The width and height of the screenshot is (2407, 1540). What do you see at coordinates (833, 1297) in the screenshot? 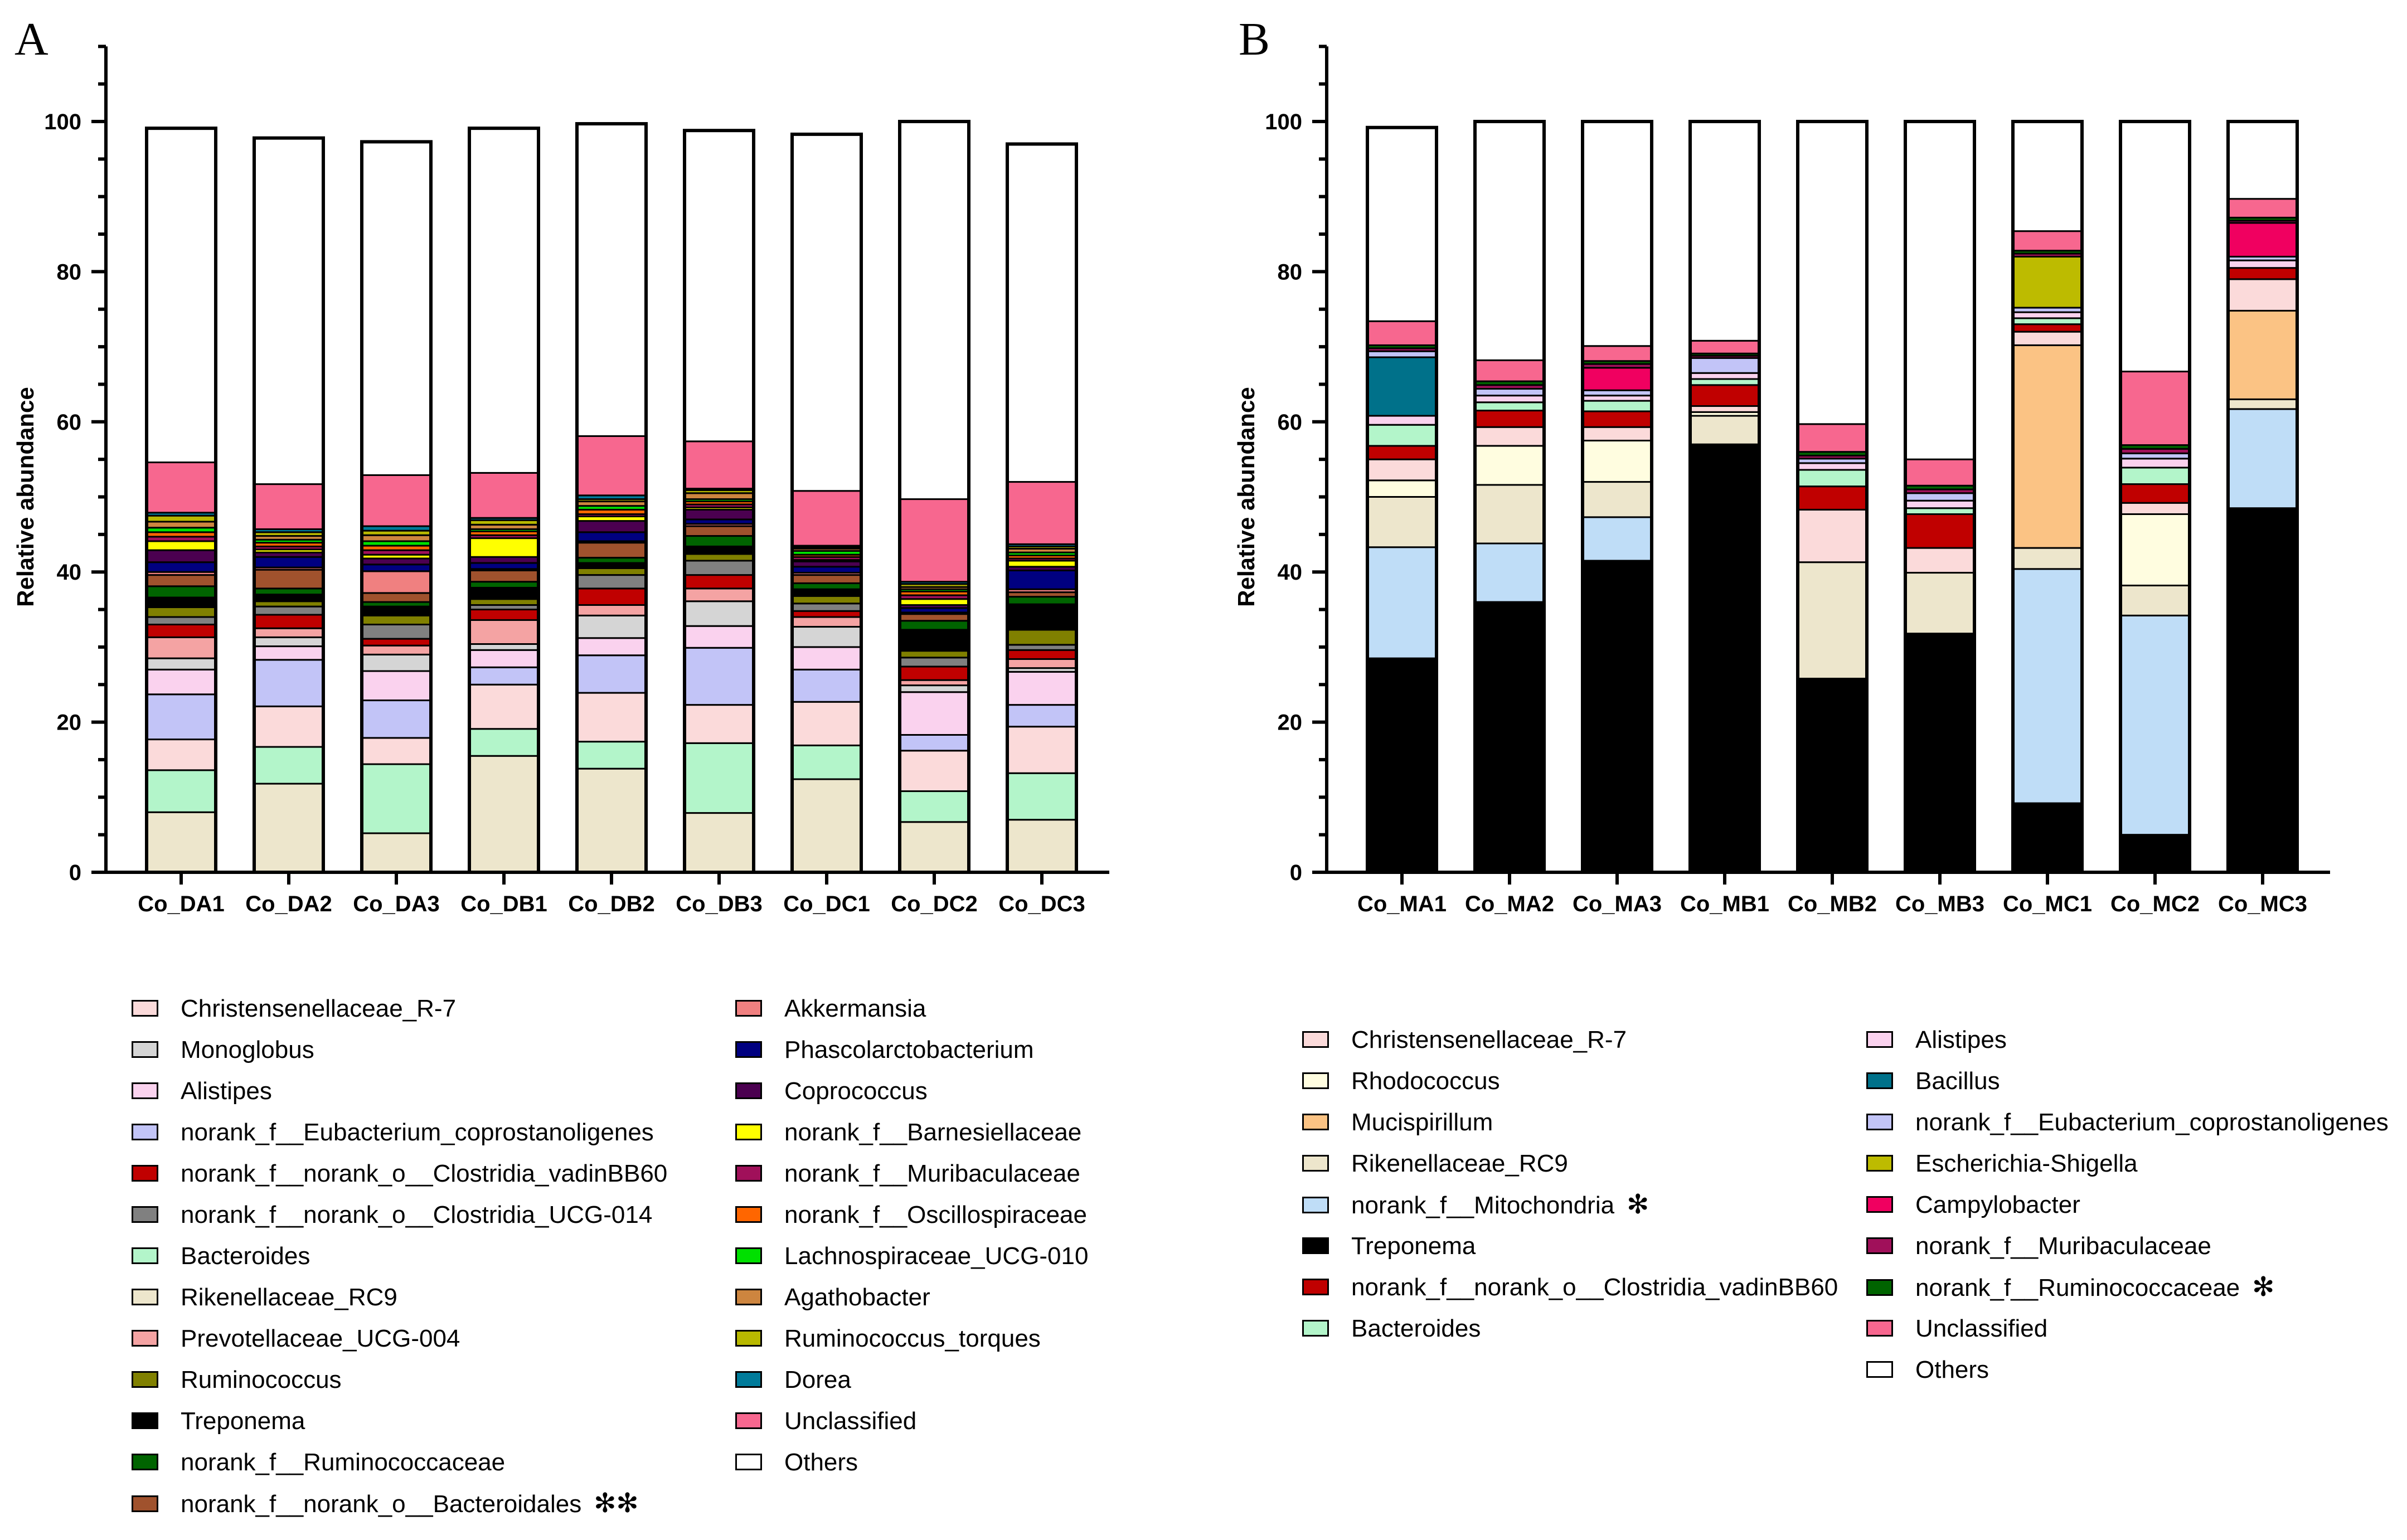
I see `legend-item: Agathobacter` at bounding box center [833, 1297].